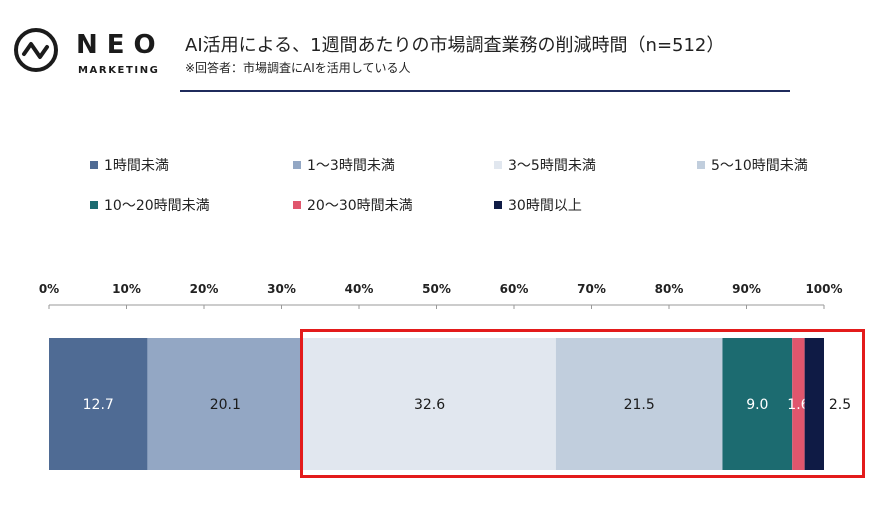 This screenshot has width=892, height=511. Describe the element at coordinates (119, 70) in the screenshot. I see `logo-tagline: MARKETING` at that location.